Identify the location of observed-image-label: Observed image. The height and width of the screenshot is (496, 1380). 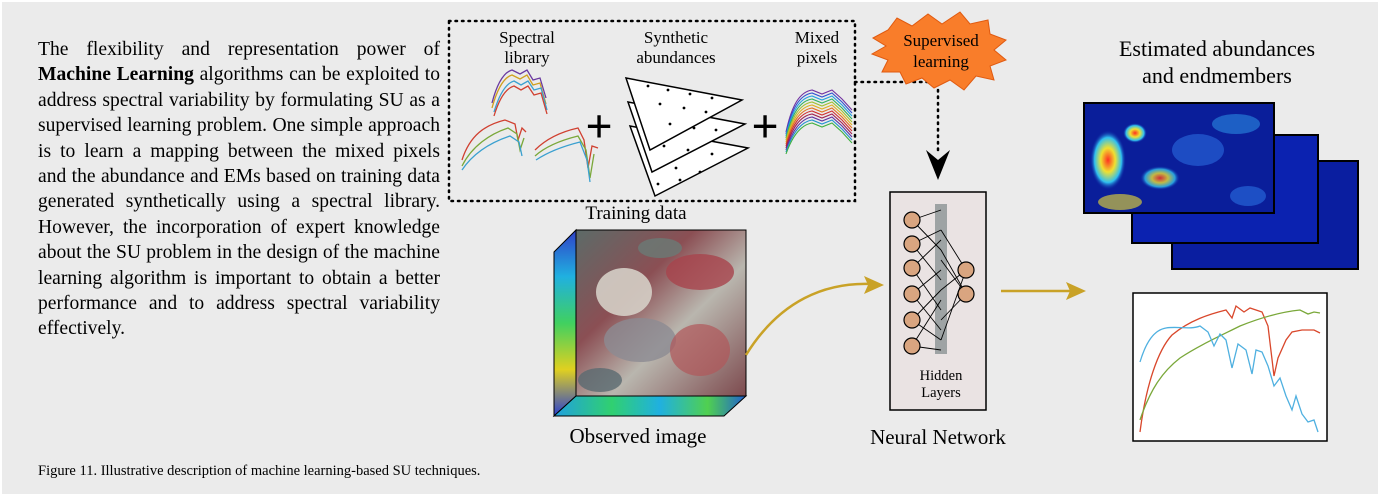
(637, 436).